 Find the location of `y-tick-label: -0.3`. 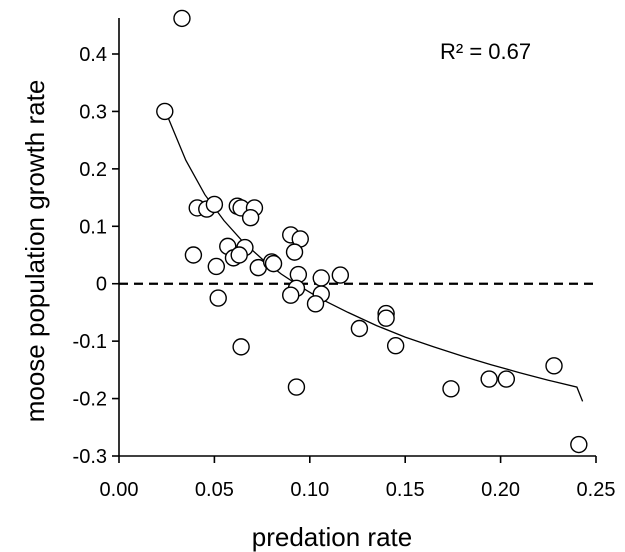

y-tick-label: -0.3 is located at coordinates (90, 457).